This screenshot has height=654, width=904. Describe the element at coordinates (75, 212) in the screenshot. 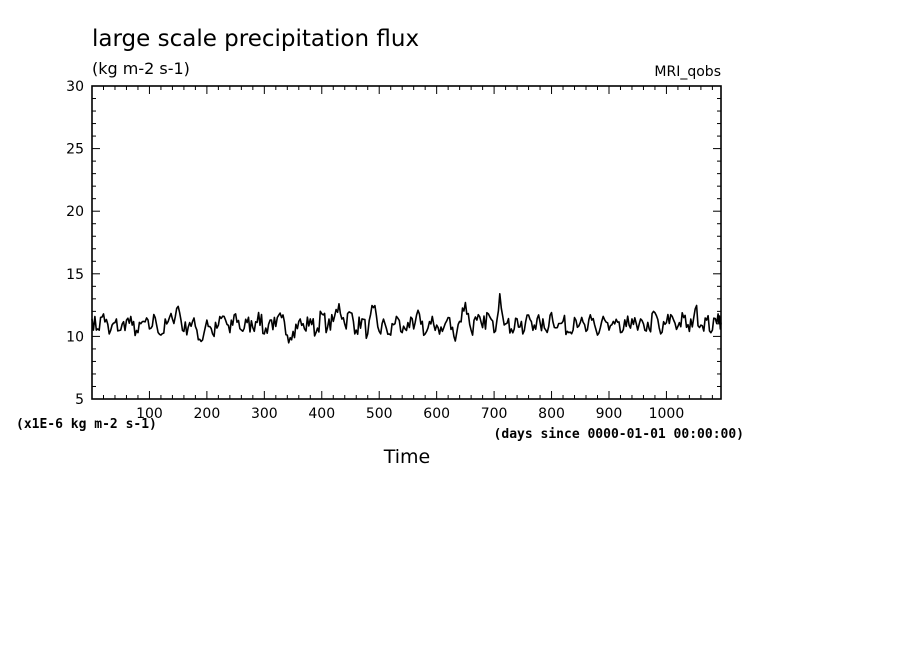

I see `y-tick-label: 20` at that location.